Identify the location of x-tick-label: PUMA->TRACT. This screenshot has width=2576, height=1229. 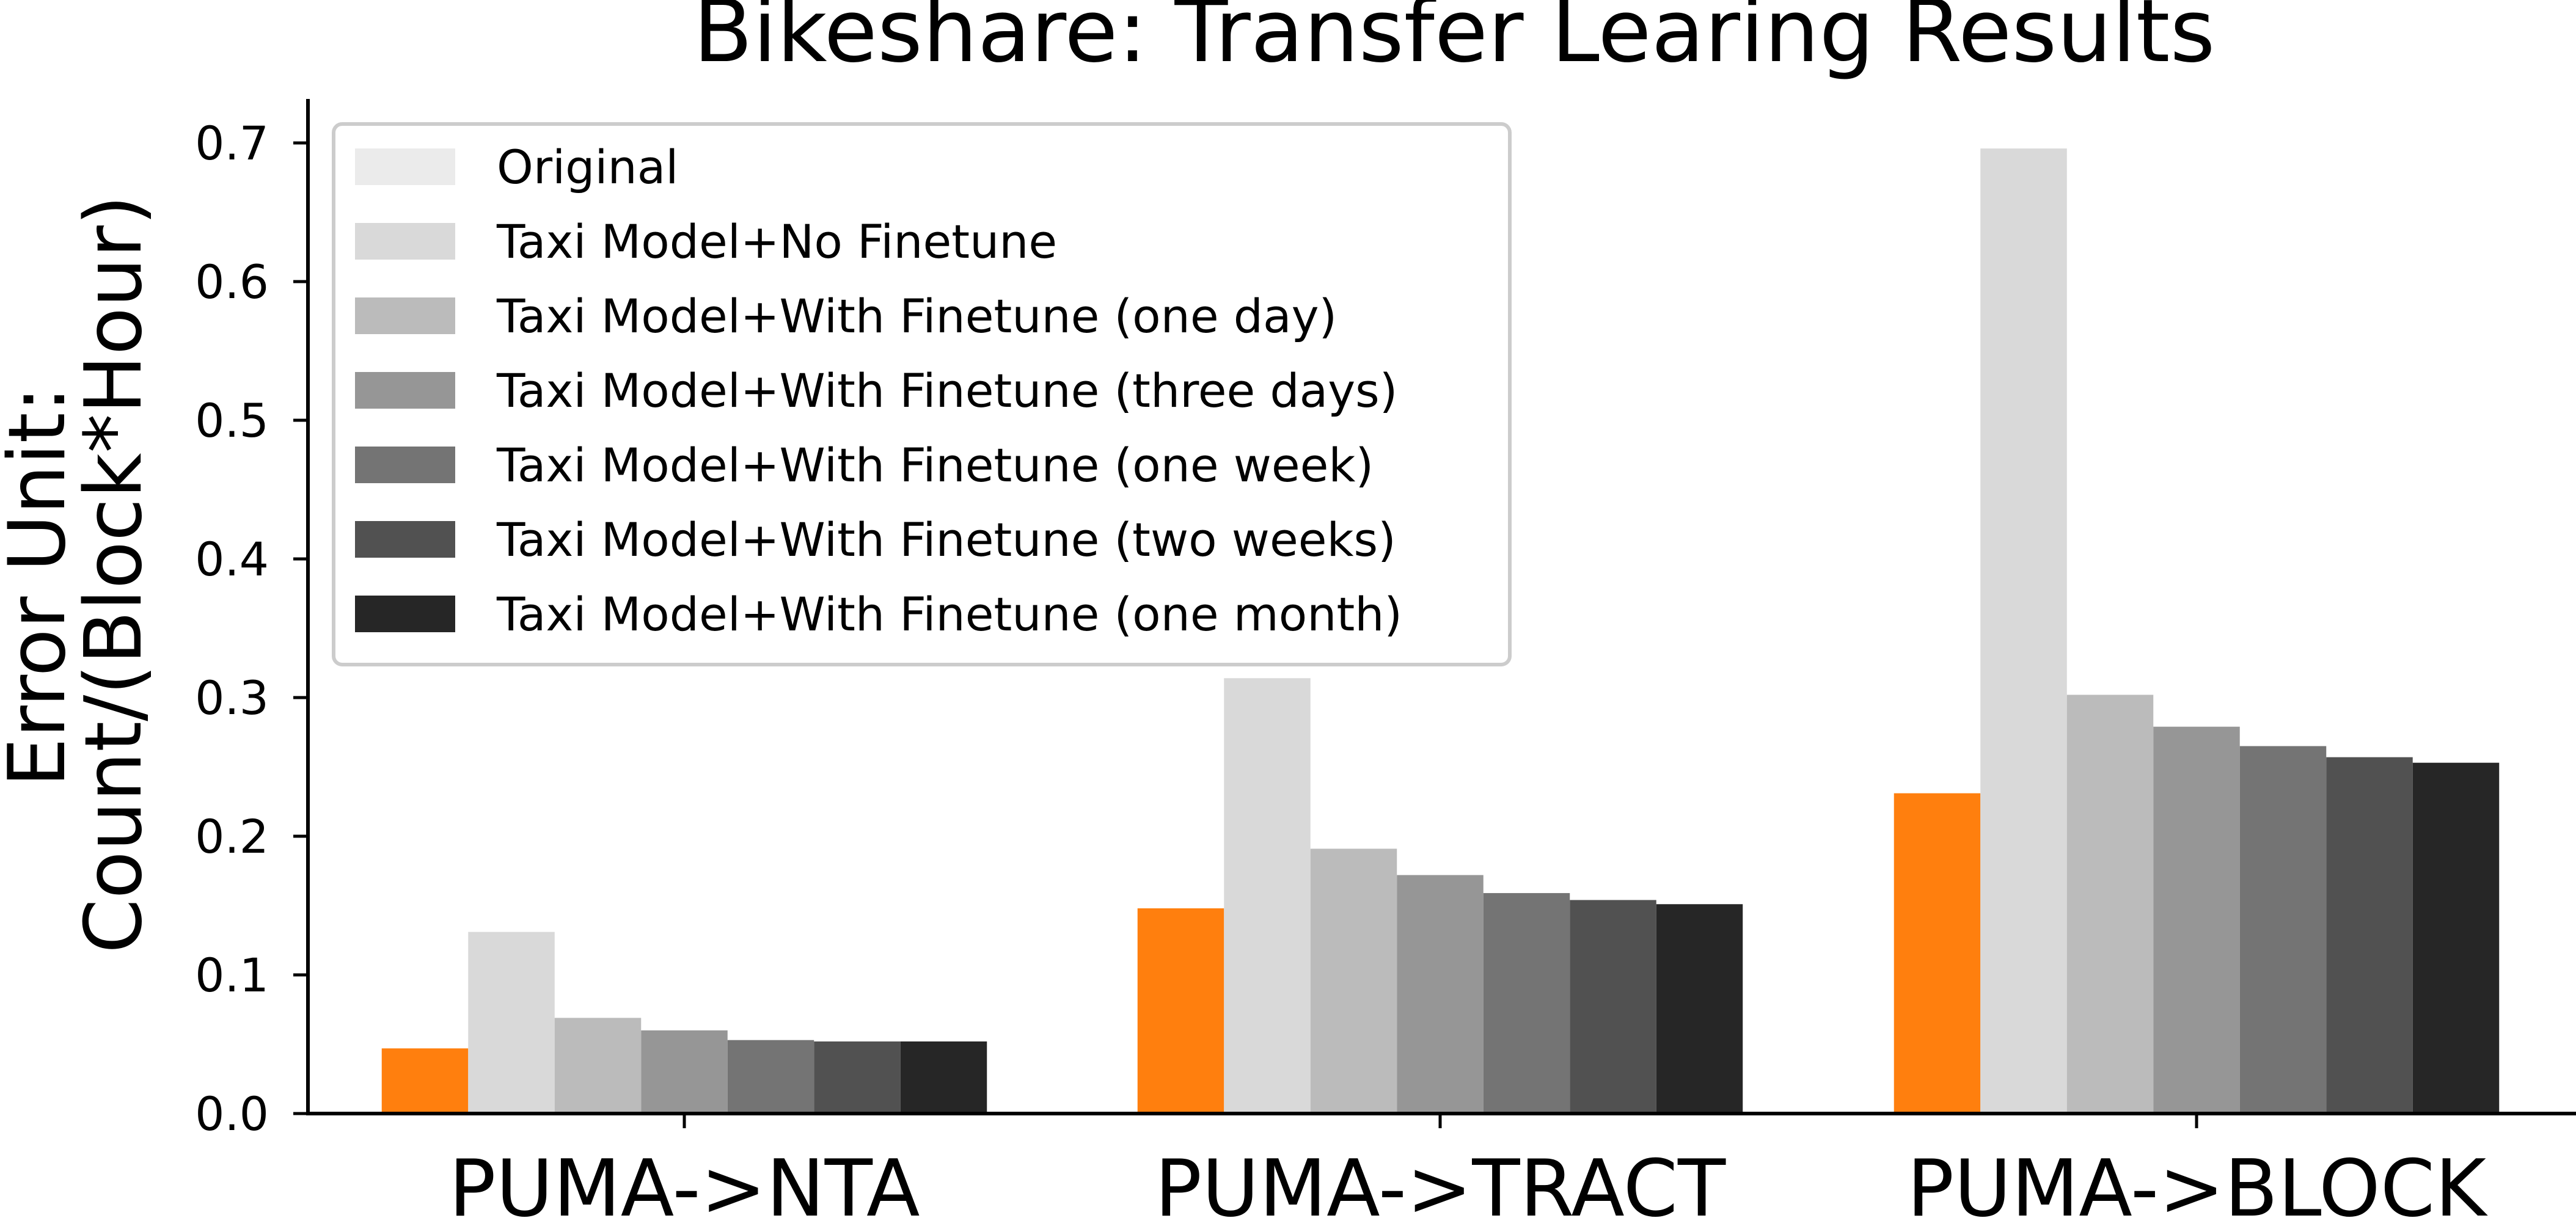
(1440, 1186).